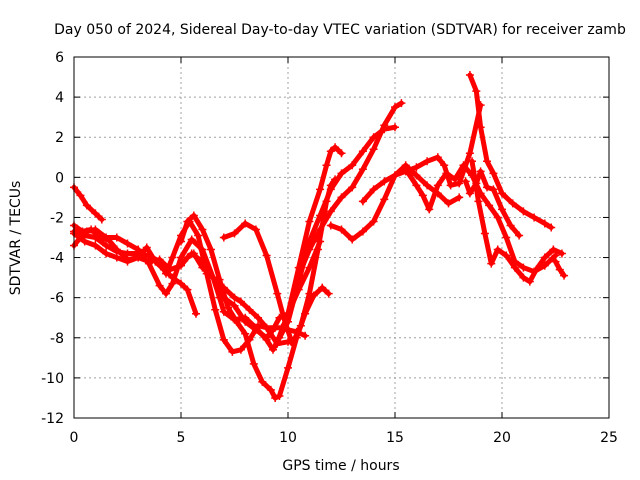 This screenshot has height=480, width=640. What do you see at coordinates (57, 259) in the screenshot?
I see `y-tick-label: -4` at bounding box center [57, 259].